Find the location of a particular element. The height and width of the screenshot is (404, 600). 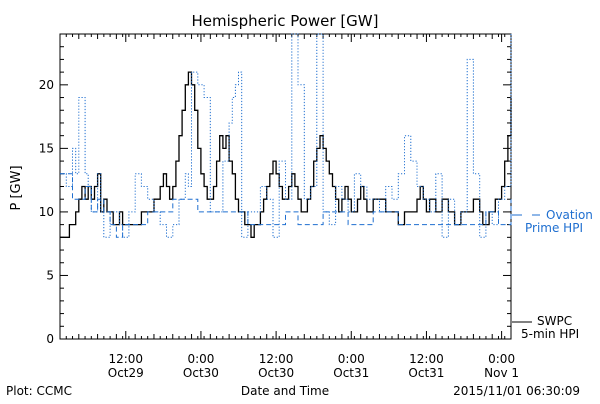

legend-swpc-label-1: SWPC is located at coordinates (554, 321).